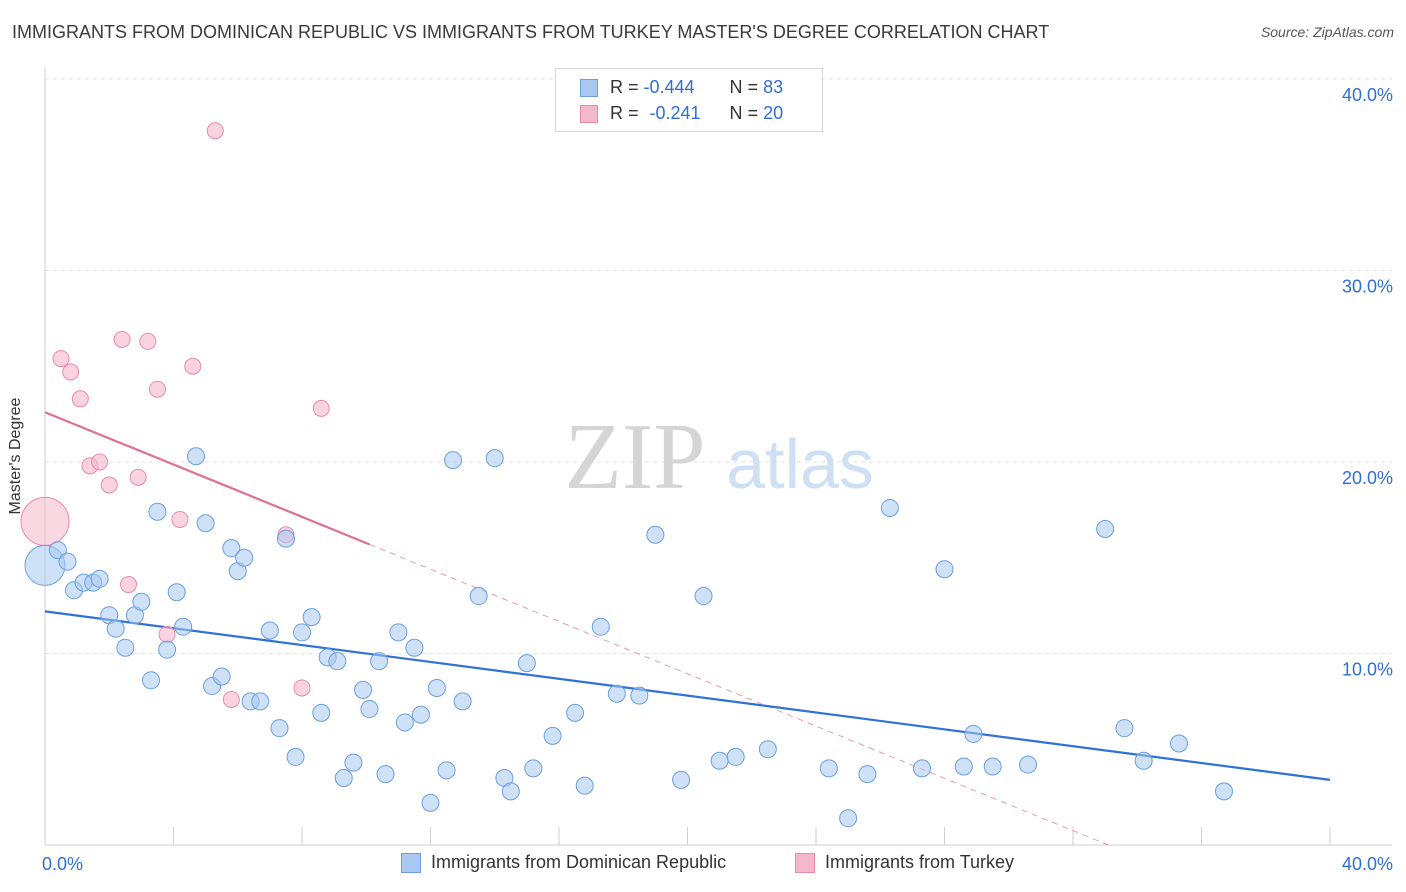 This screenshot has width=1406, height=892. What do you see at coordinates (744, 87) in the screenshot?
I see `legend-n-label-1: N =` at bounding box center [744, 87].